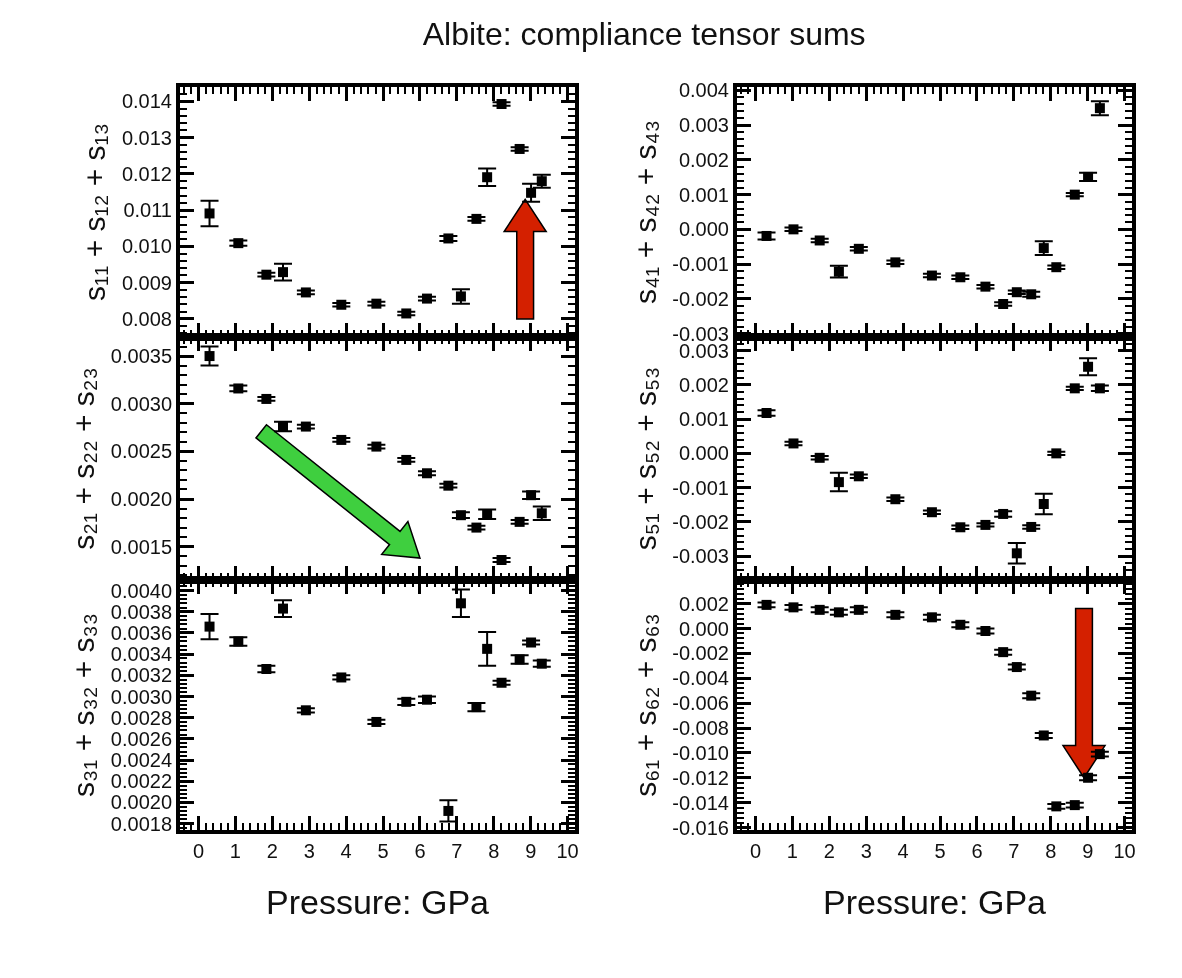  Describe the element at coordinates (700, 298) in the screenshot. I see `y-tick-label: -0.002` at that location.